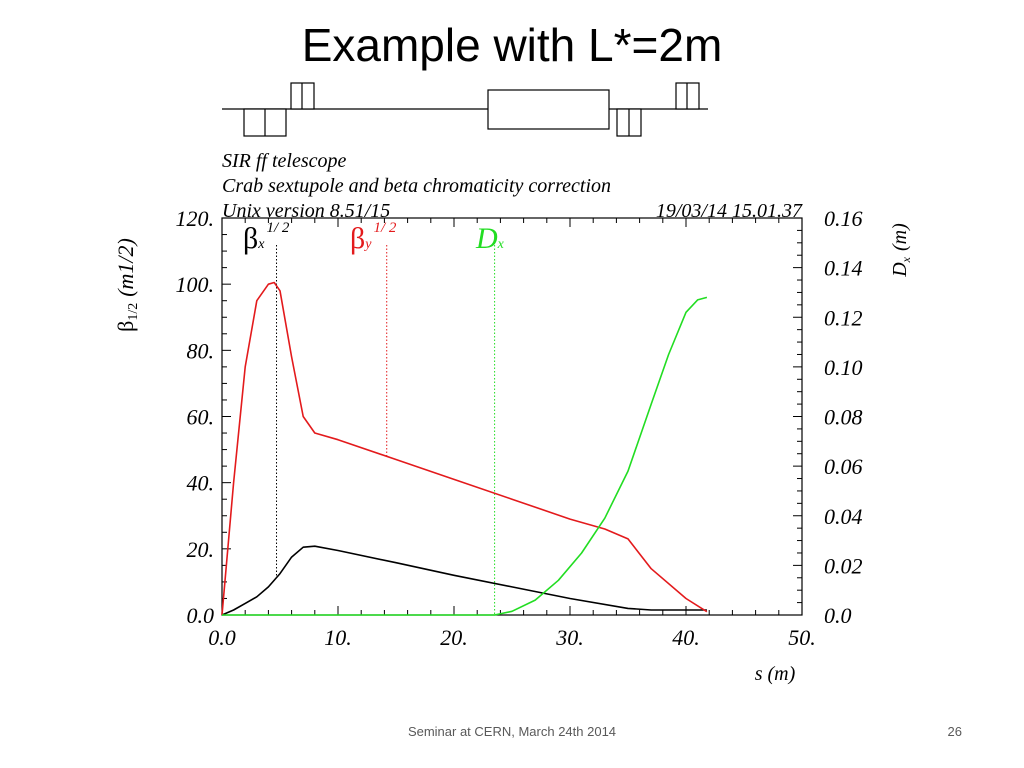 The image size is (1024, 768). What do you see at coordinates (843, 317) in the screenshot?
I see `y-right-tick-label: 0.12` at bounding box center [843, 317].